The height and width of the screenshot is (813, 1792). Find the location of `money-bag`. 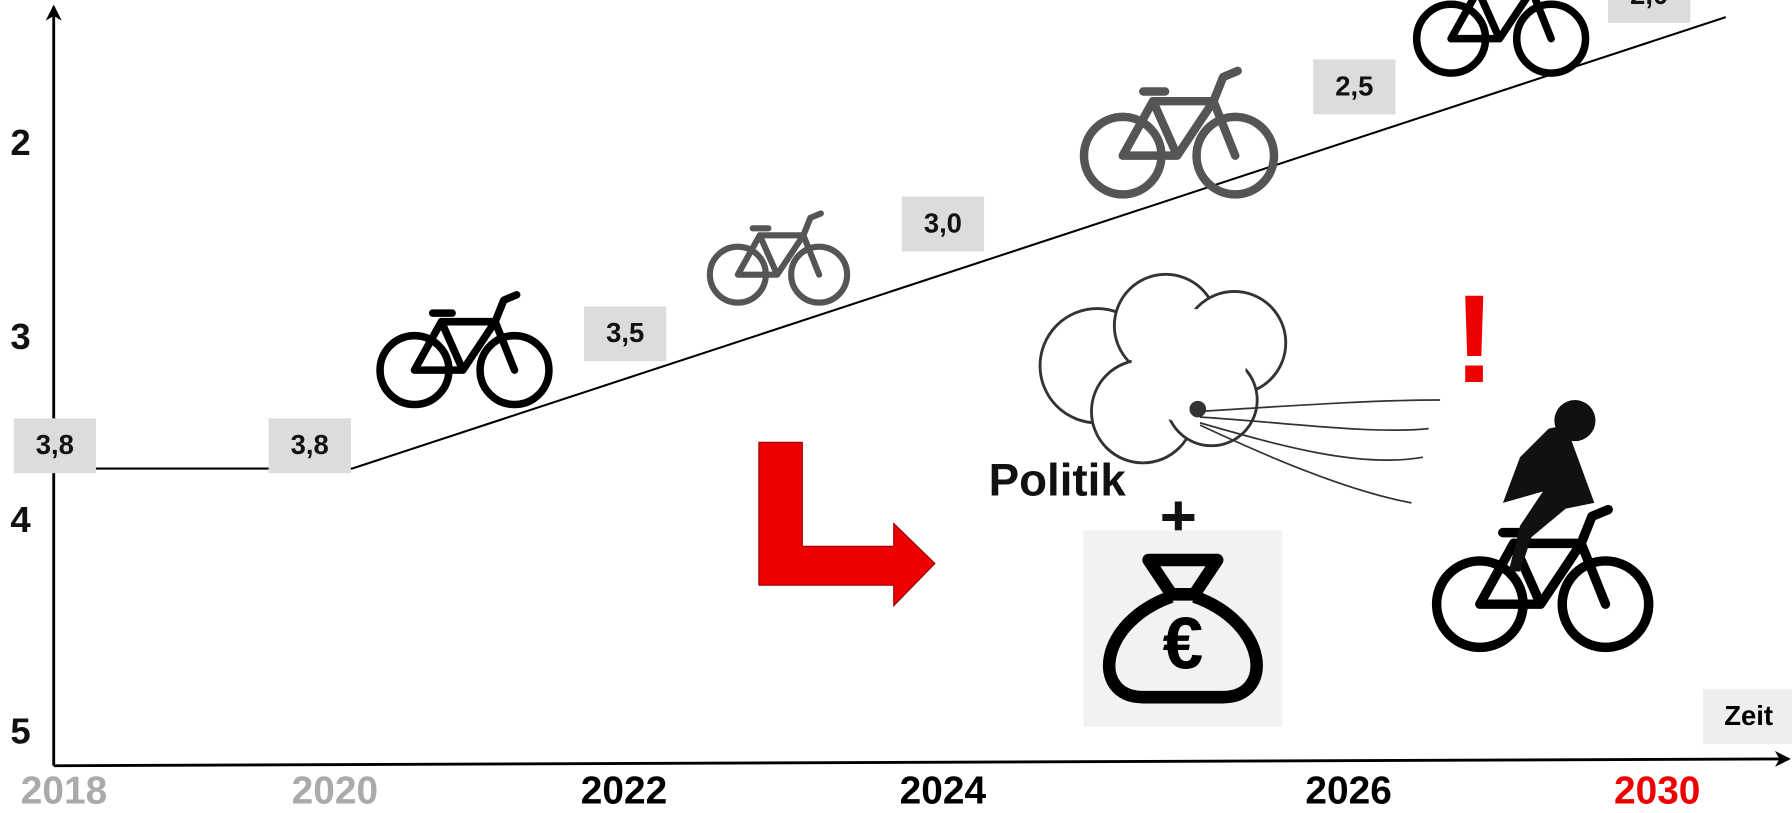

money-bag is located at coordinates (1183, 628).